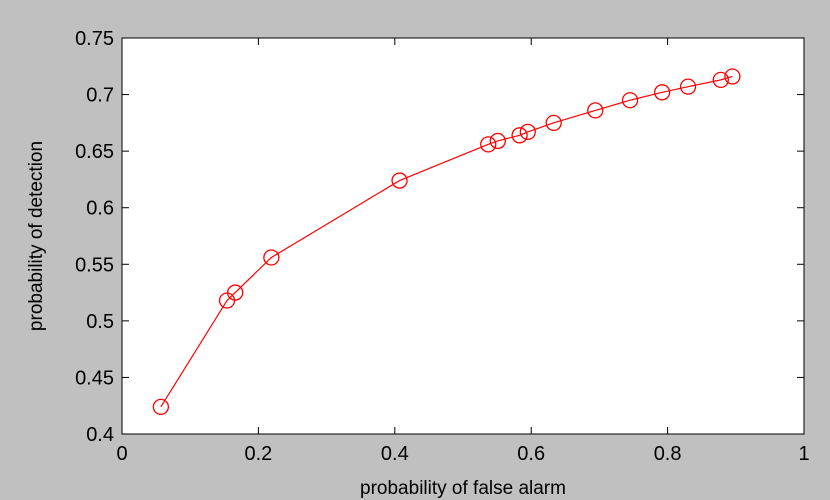 The width and height of the screenshot is (830, 500). I want to click on y-tick-label: 0.7, so click(100, 96).